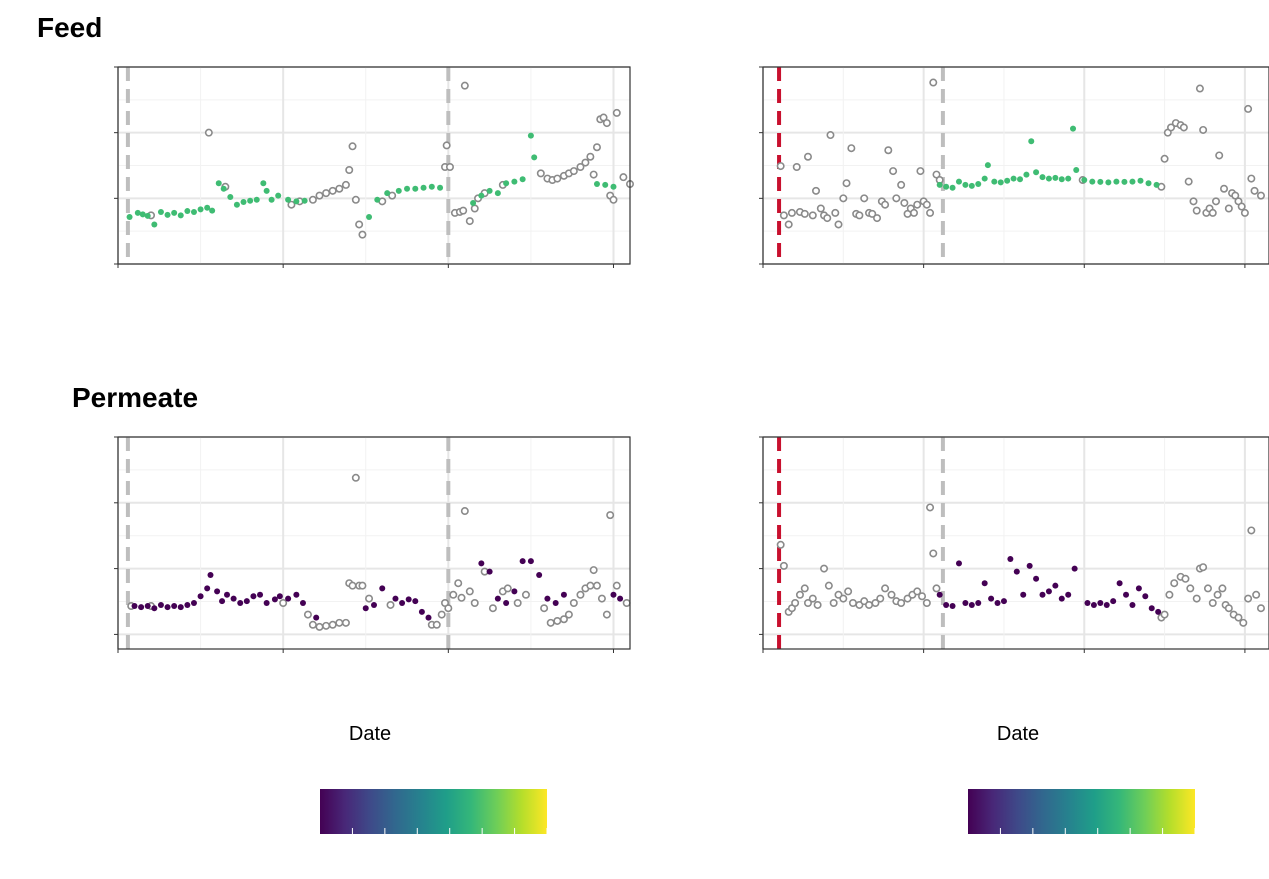 Image resolution: width=1269 pixels, height=879 pixels. What do you see at coordinates (135, 397) in the screenshot?
I see `permeate-title: Permeate` at bounding box center [135, 397].